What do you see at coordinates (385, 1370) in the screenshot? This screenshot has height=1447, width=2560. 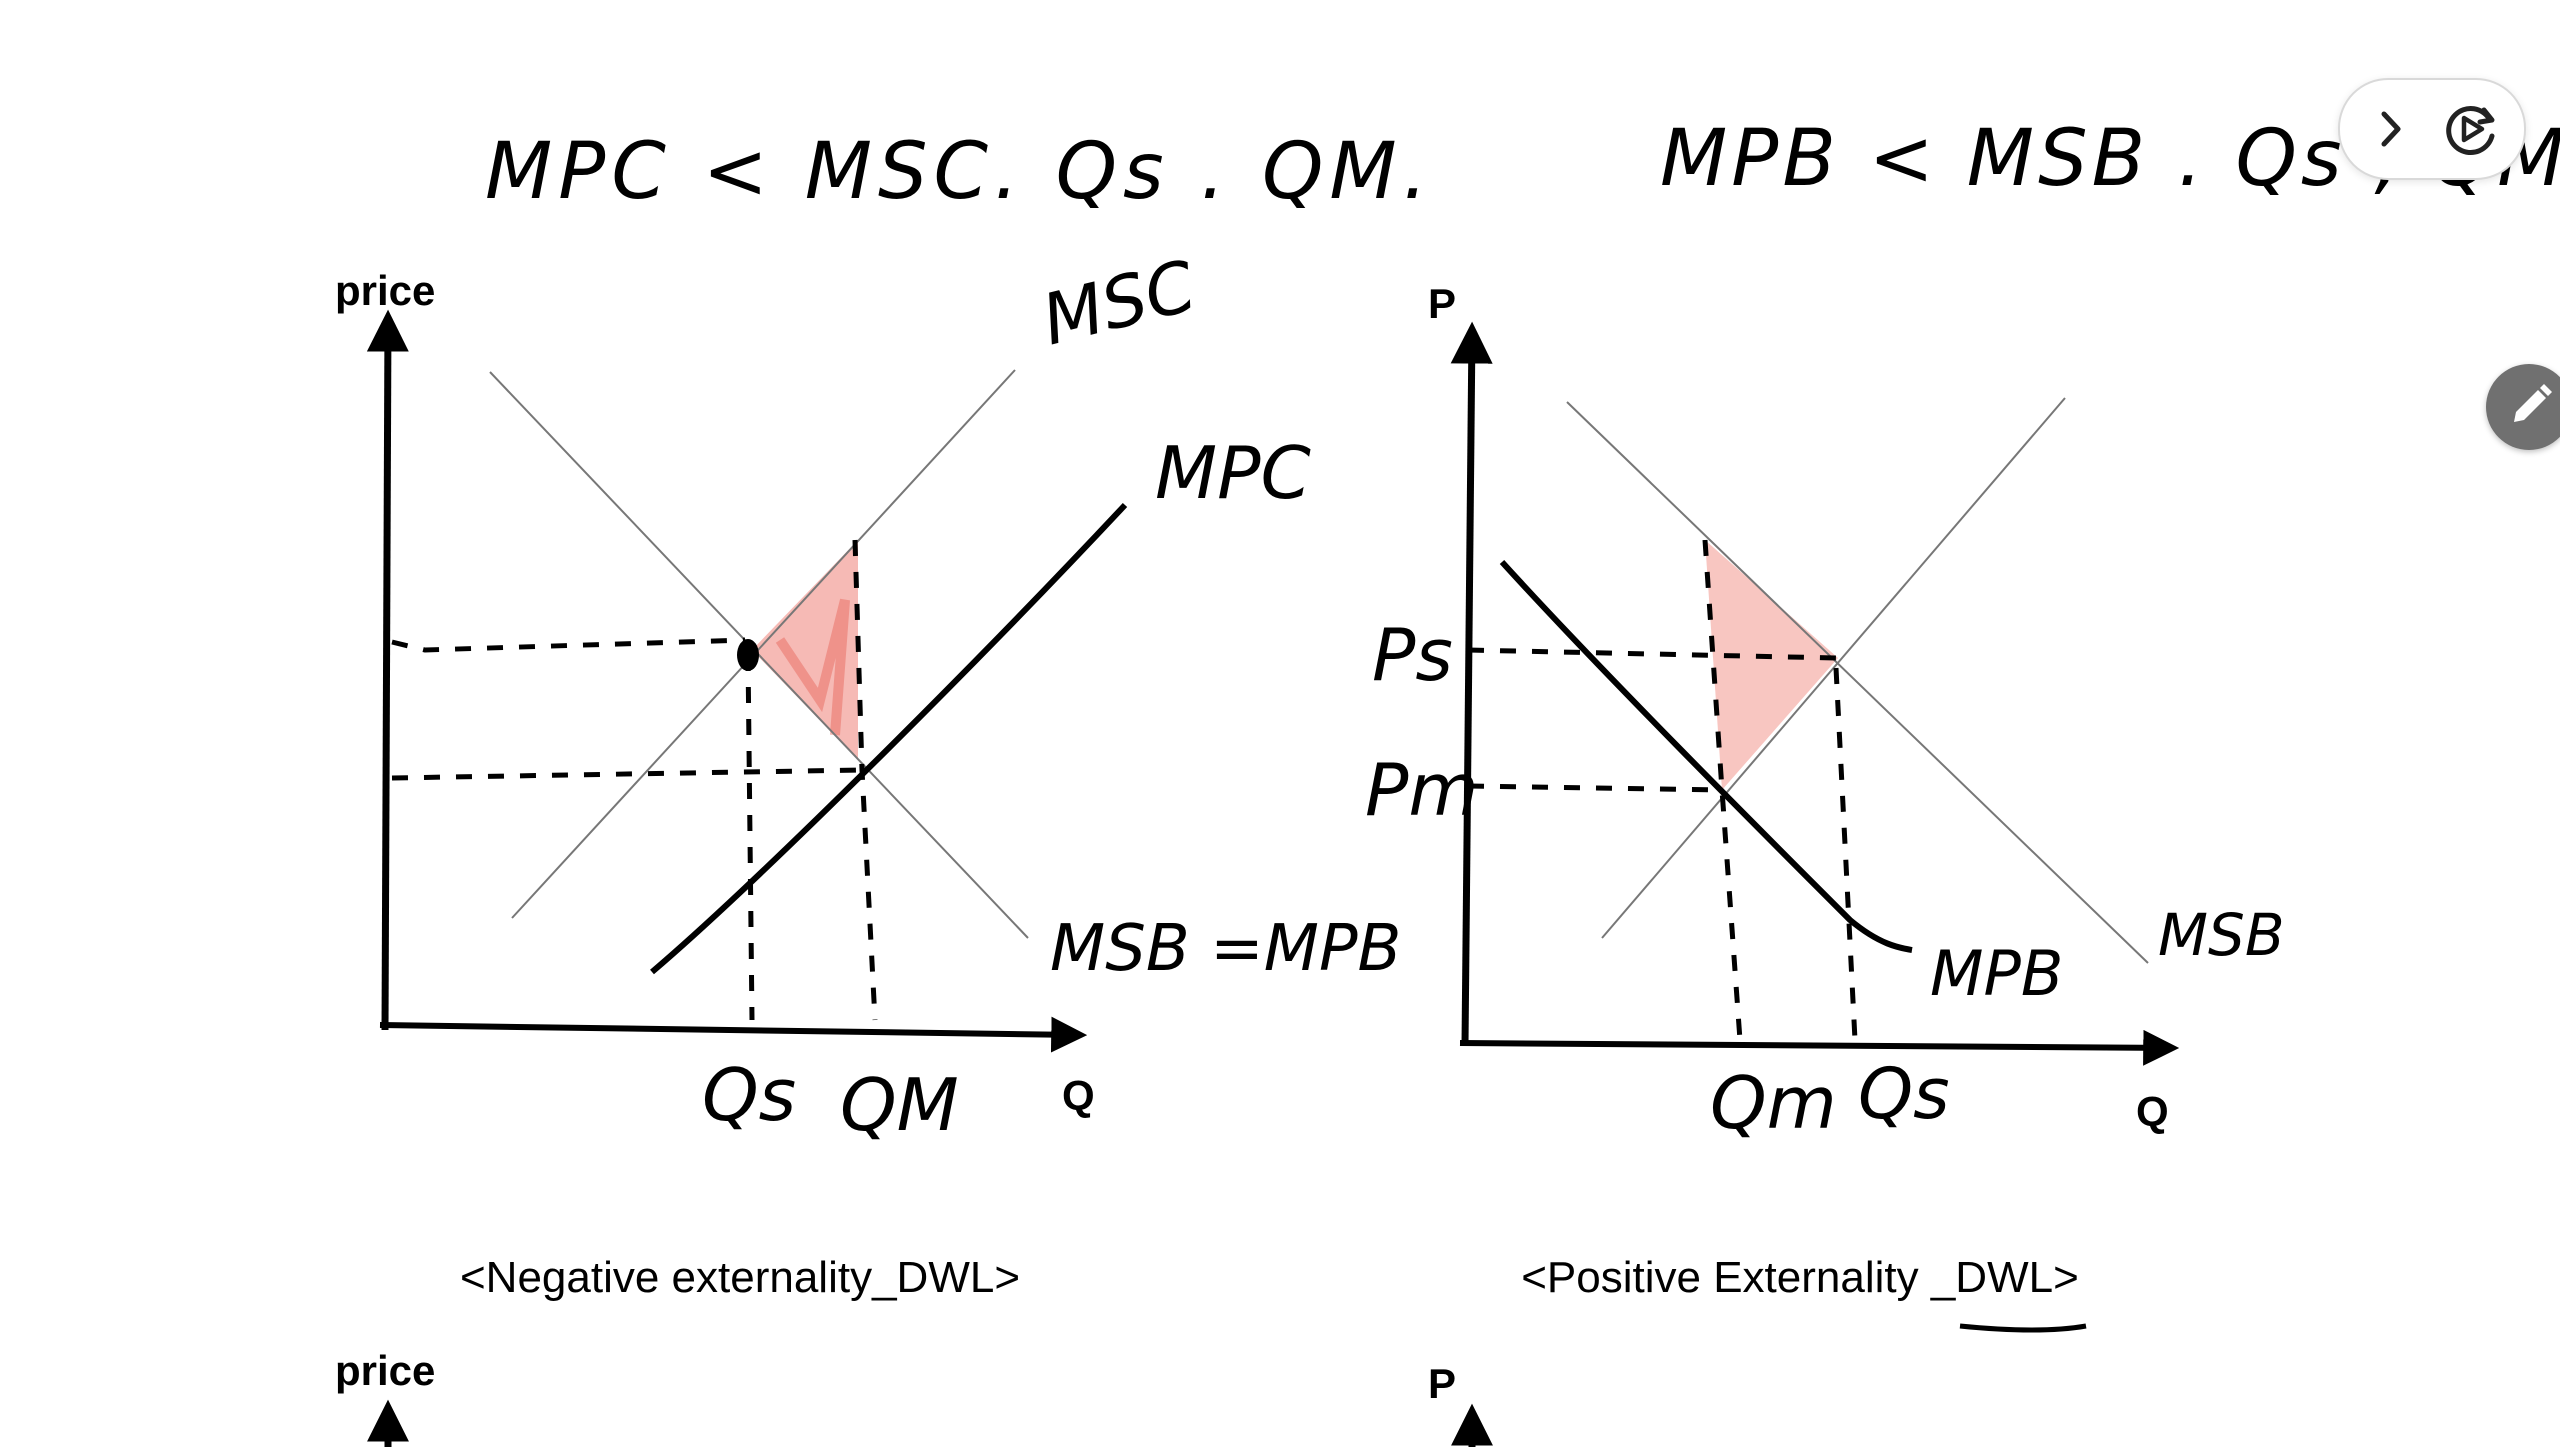 I see `next-left-y-axis-label: price` at bounding box center [385, 1370].